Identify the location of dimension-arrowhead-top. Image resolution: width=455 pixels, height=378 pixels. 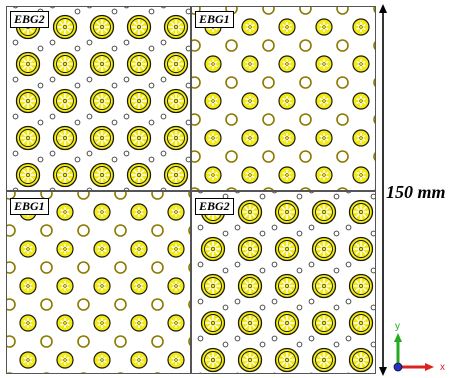
(383, 8).